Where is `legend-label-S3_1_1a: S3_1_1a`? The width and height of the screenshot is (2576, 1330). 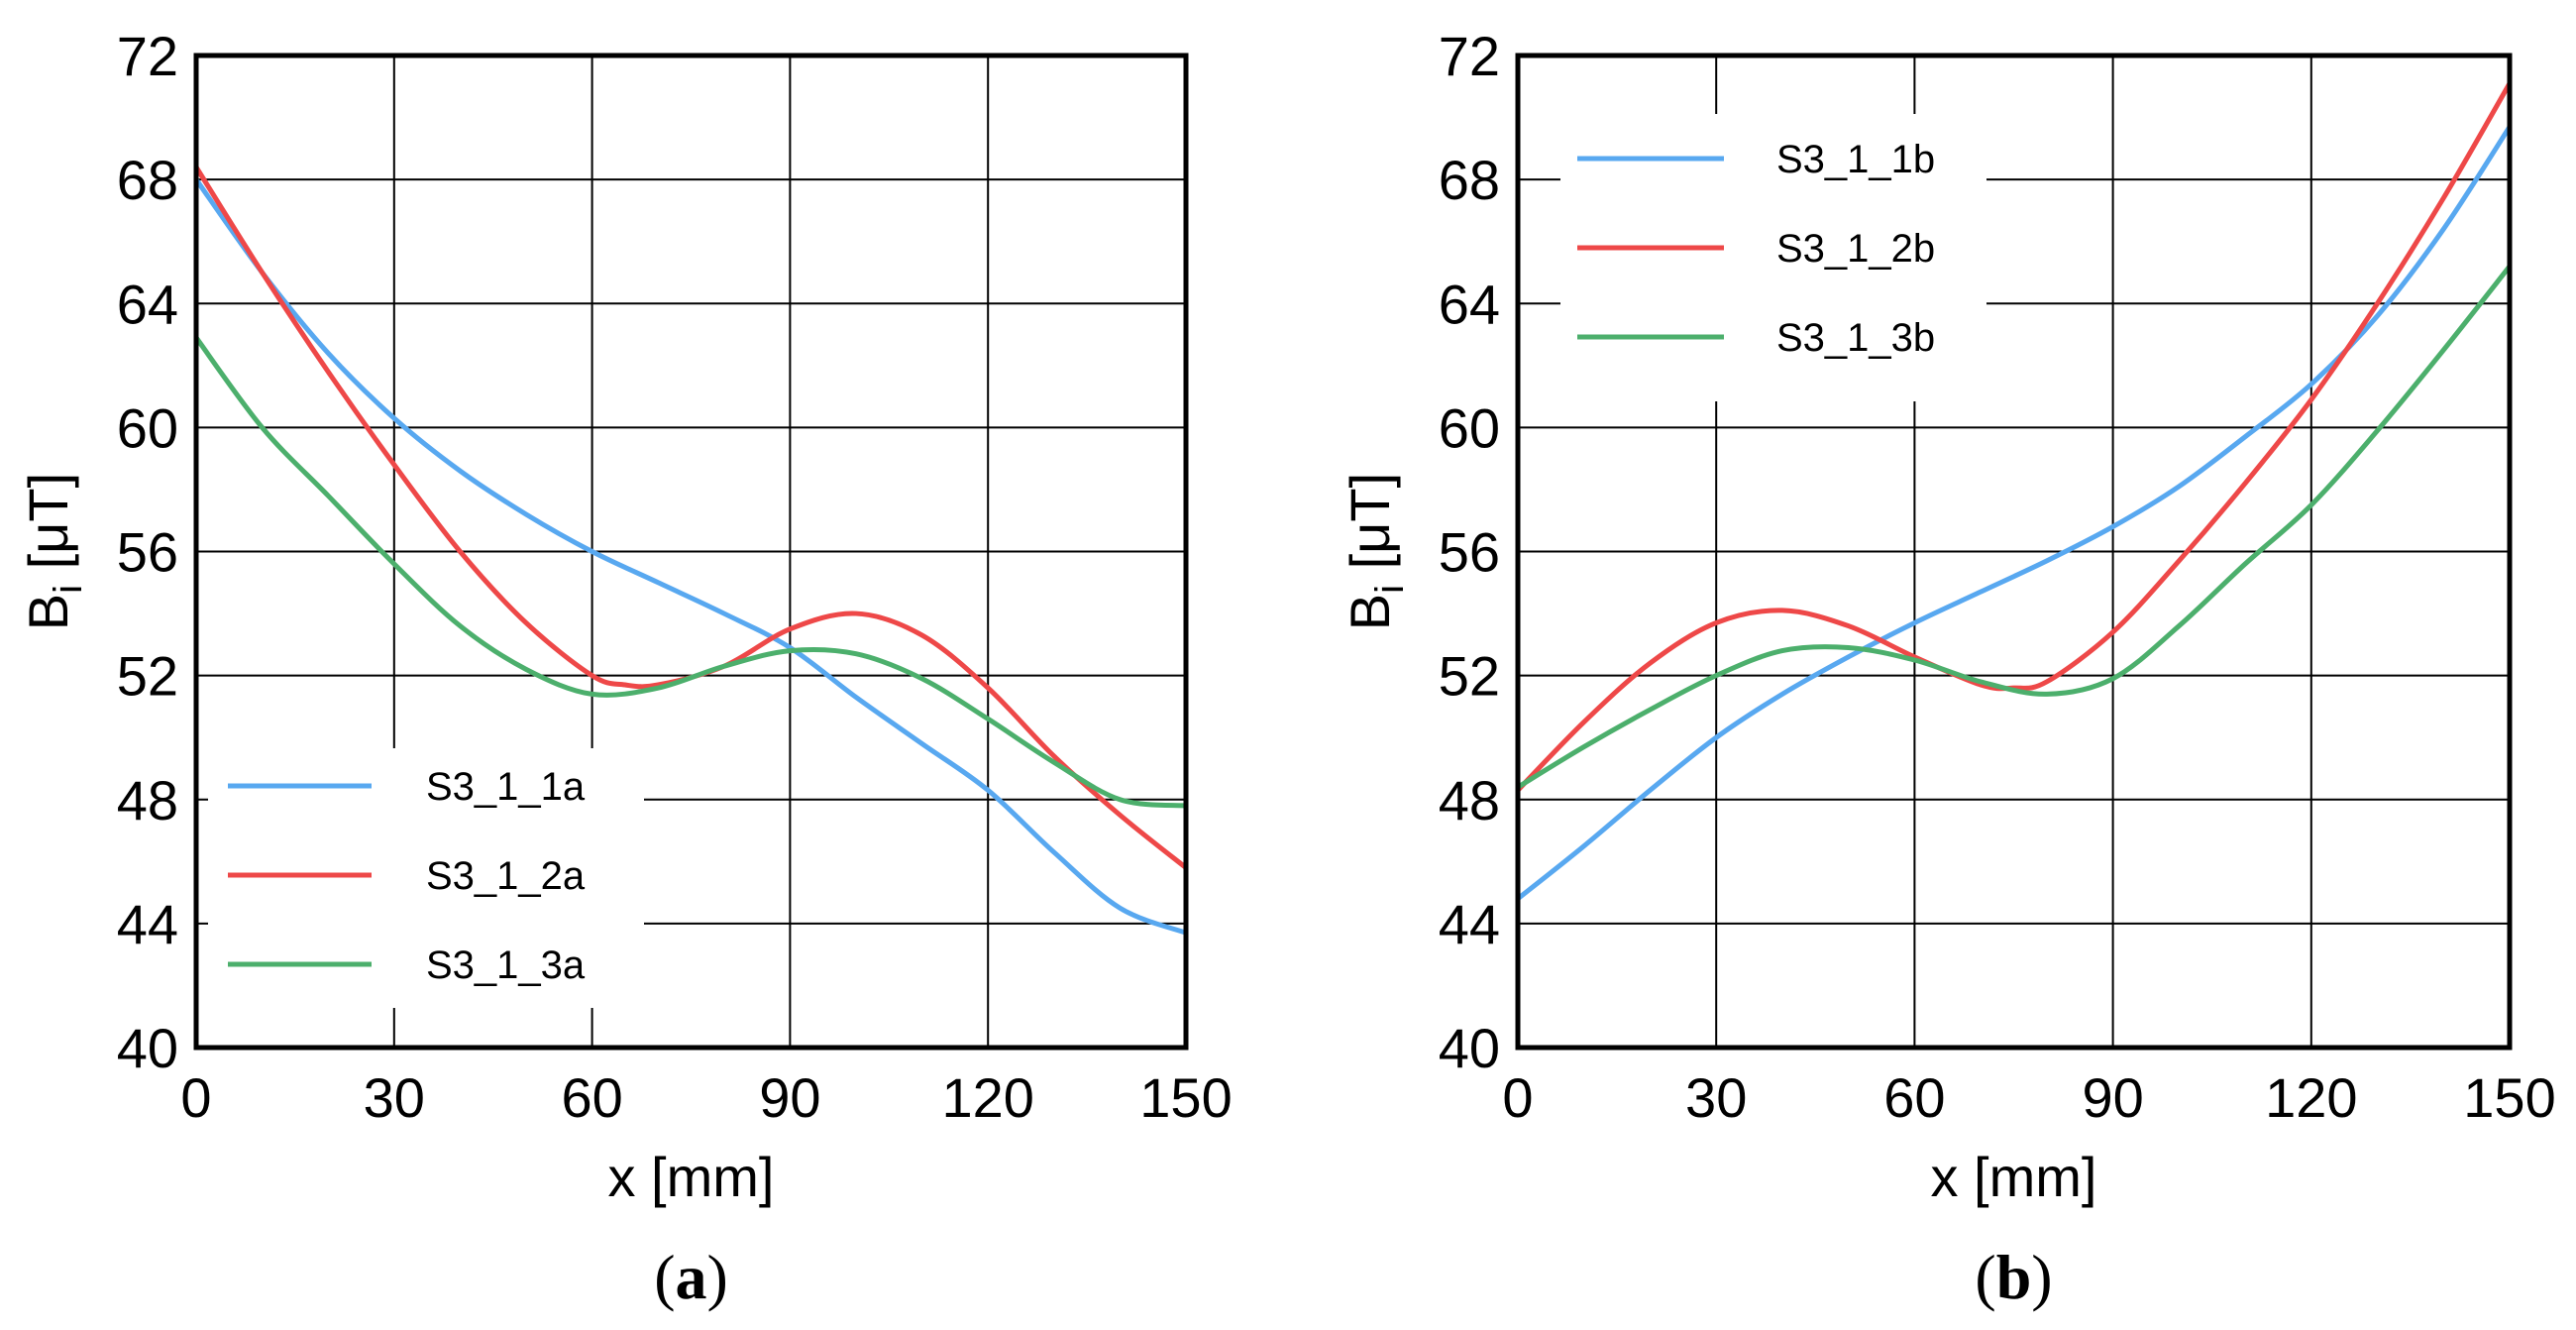
legend-label-S3_1_1a: S3_1_1a is located at coordinates (506, 787).